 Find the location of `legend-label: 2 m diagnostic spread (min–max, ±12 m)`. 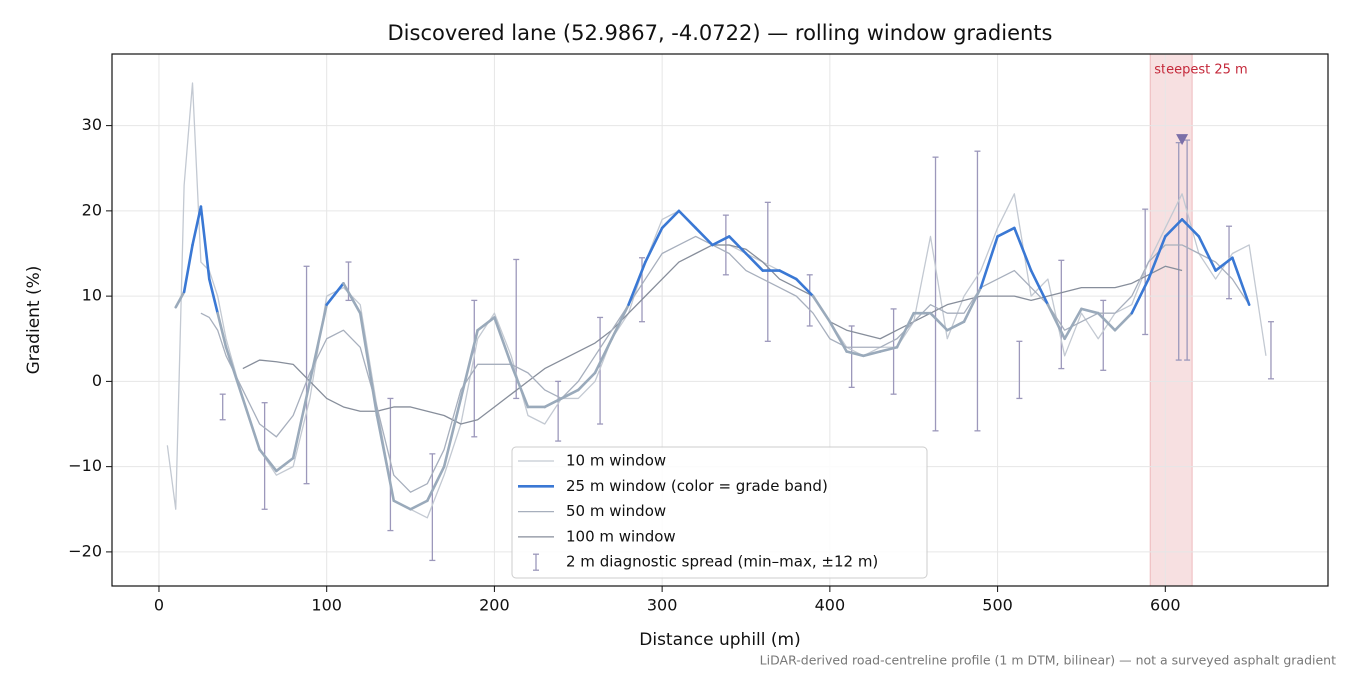

legend-label: 2 m diagnostic spread (min–max, ±12 m) is located at coordinates (722, 562).